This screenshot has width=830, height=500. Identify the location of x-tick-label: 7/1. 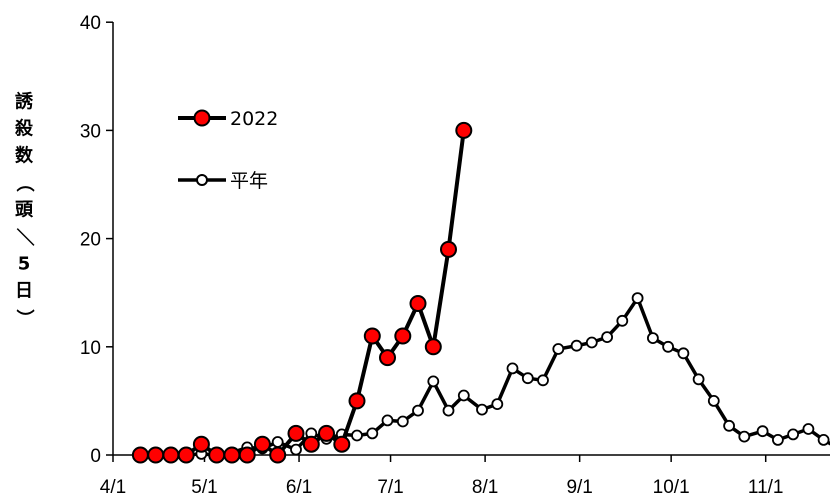
(390, 487).